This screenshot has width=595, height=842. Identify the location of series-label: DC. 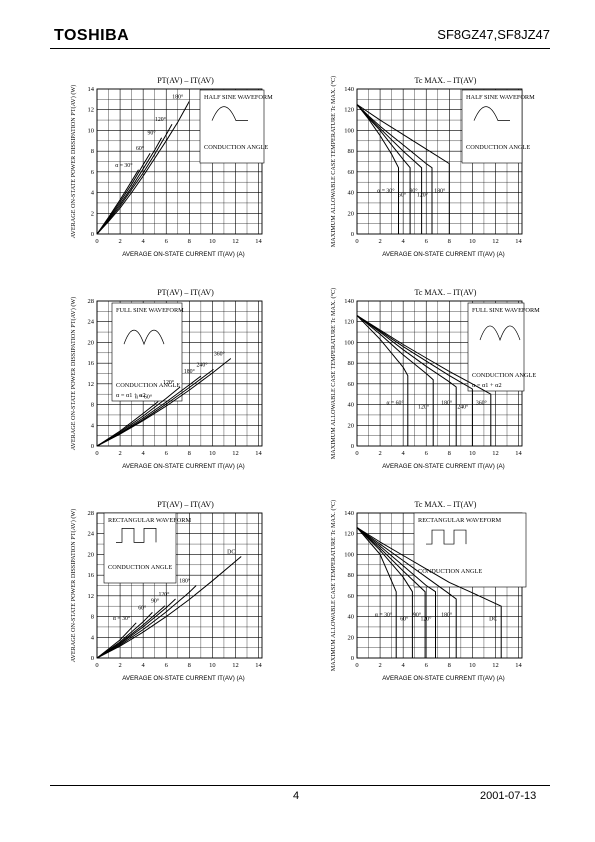
(493, 620).